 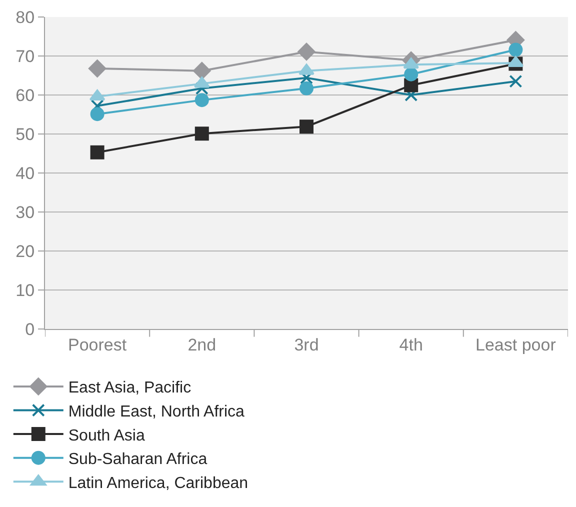 I want to click on x-tick-label: Least poor, so click(x=516, y=344).